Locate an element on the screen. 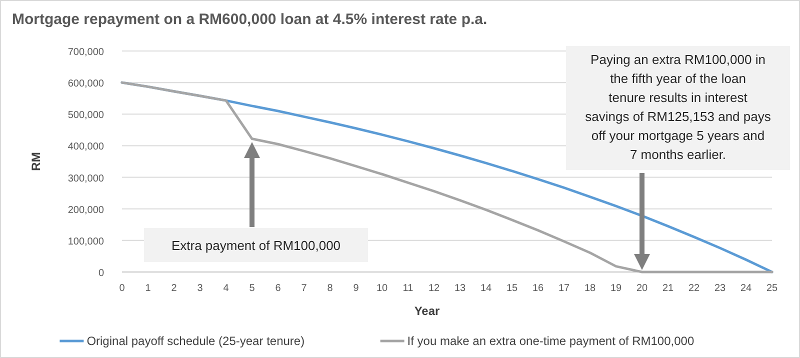  x-tick-label: 1 is located at coordinates (148, 288).